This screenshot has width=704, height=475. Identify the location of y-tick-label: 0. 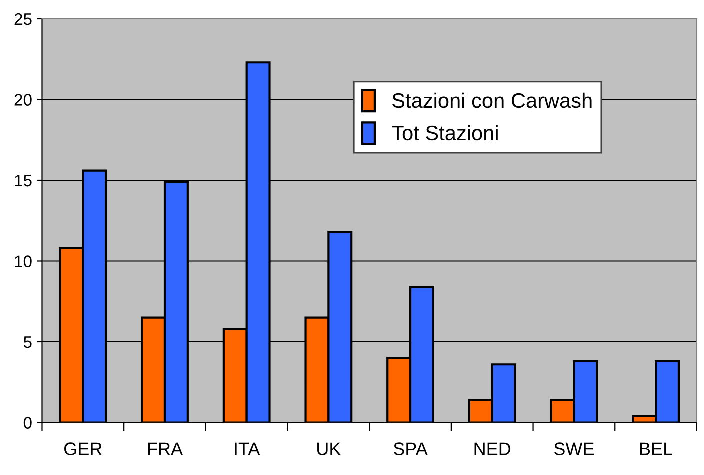
(28, 423).